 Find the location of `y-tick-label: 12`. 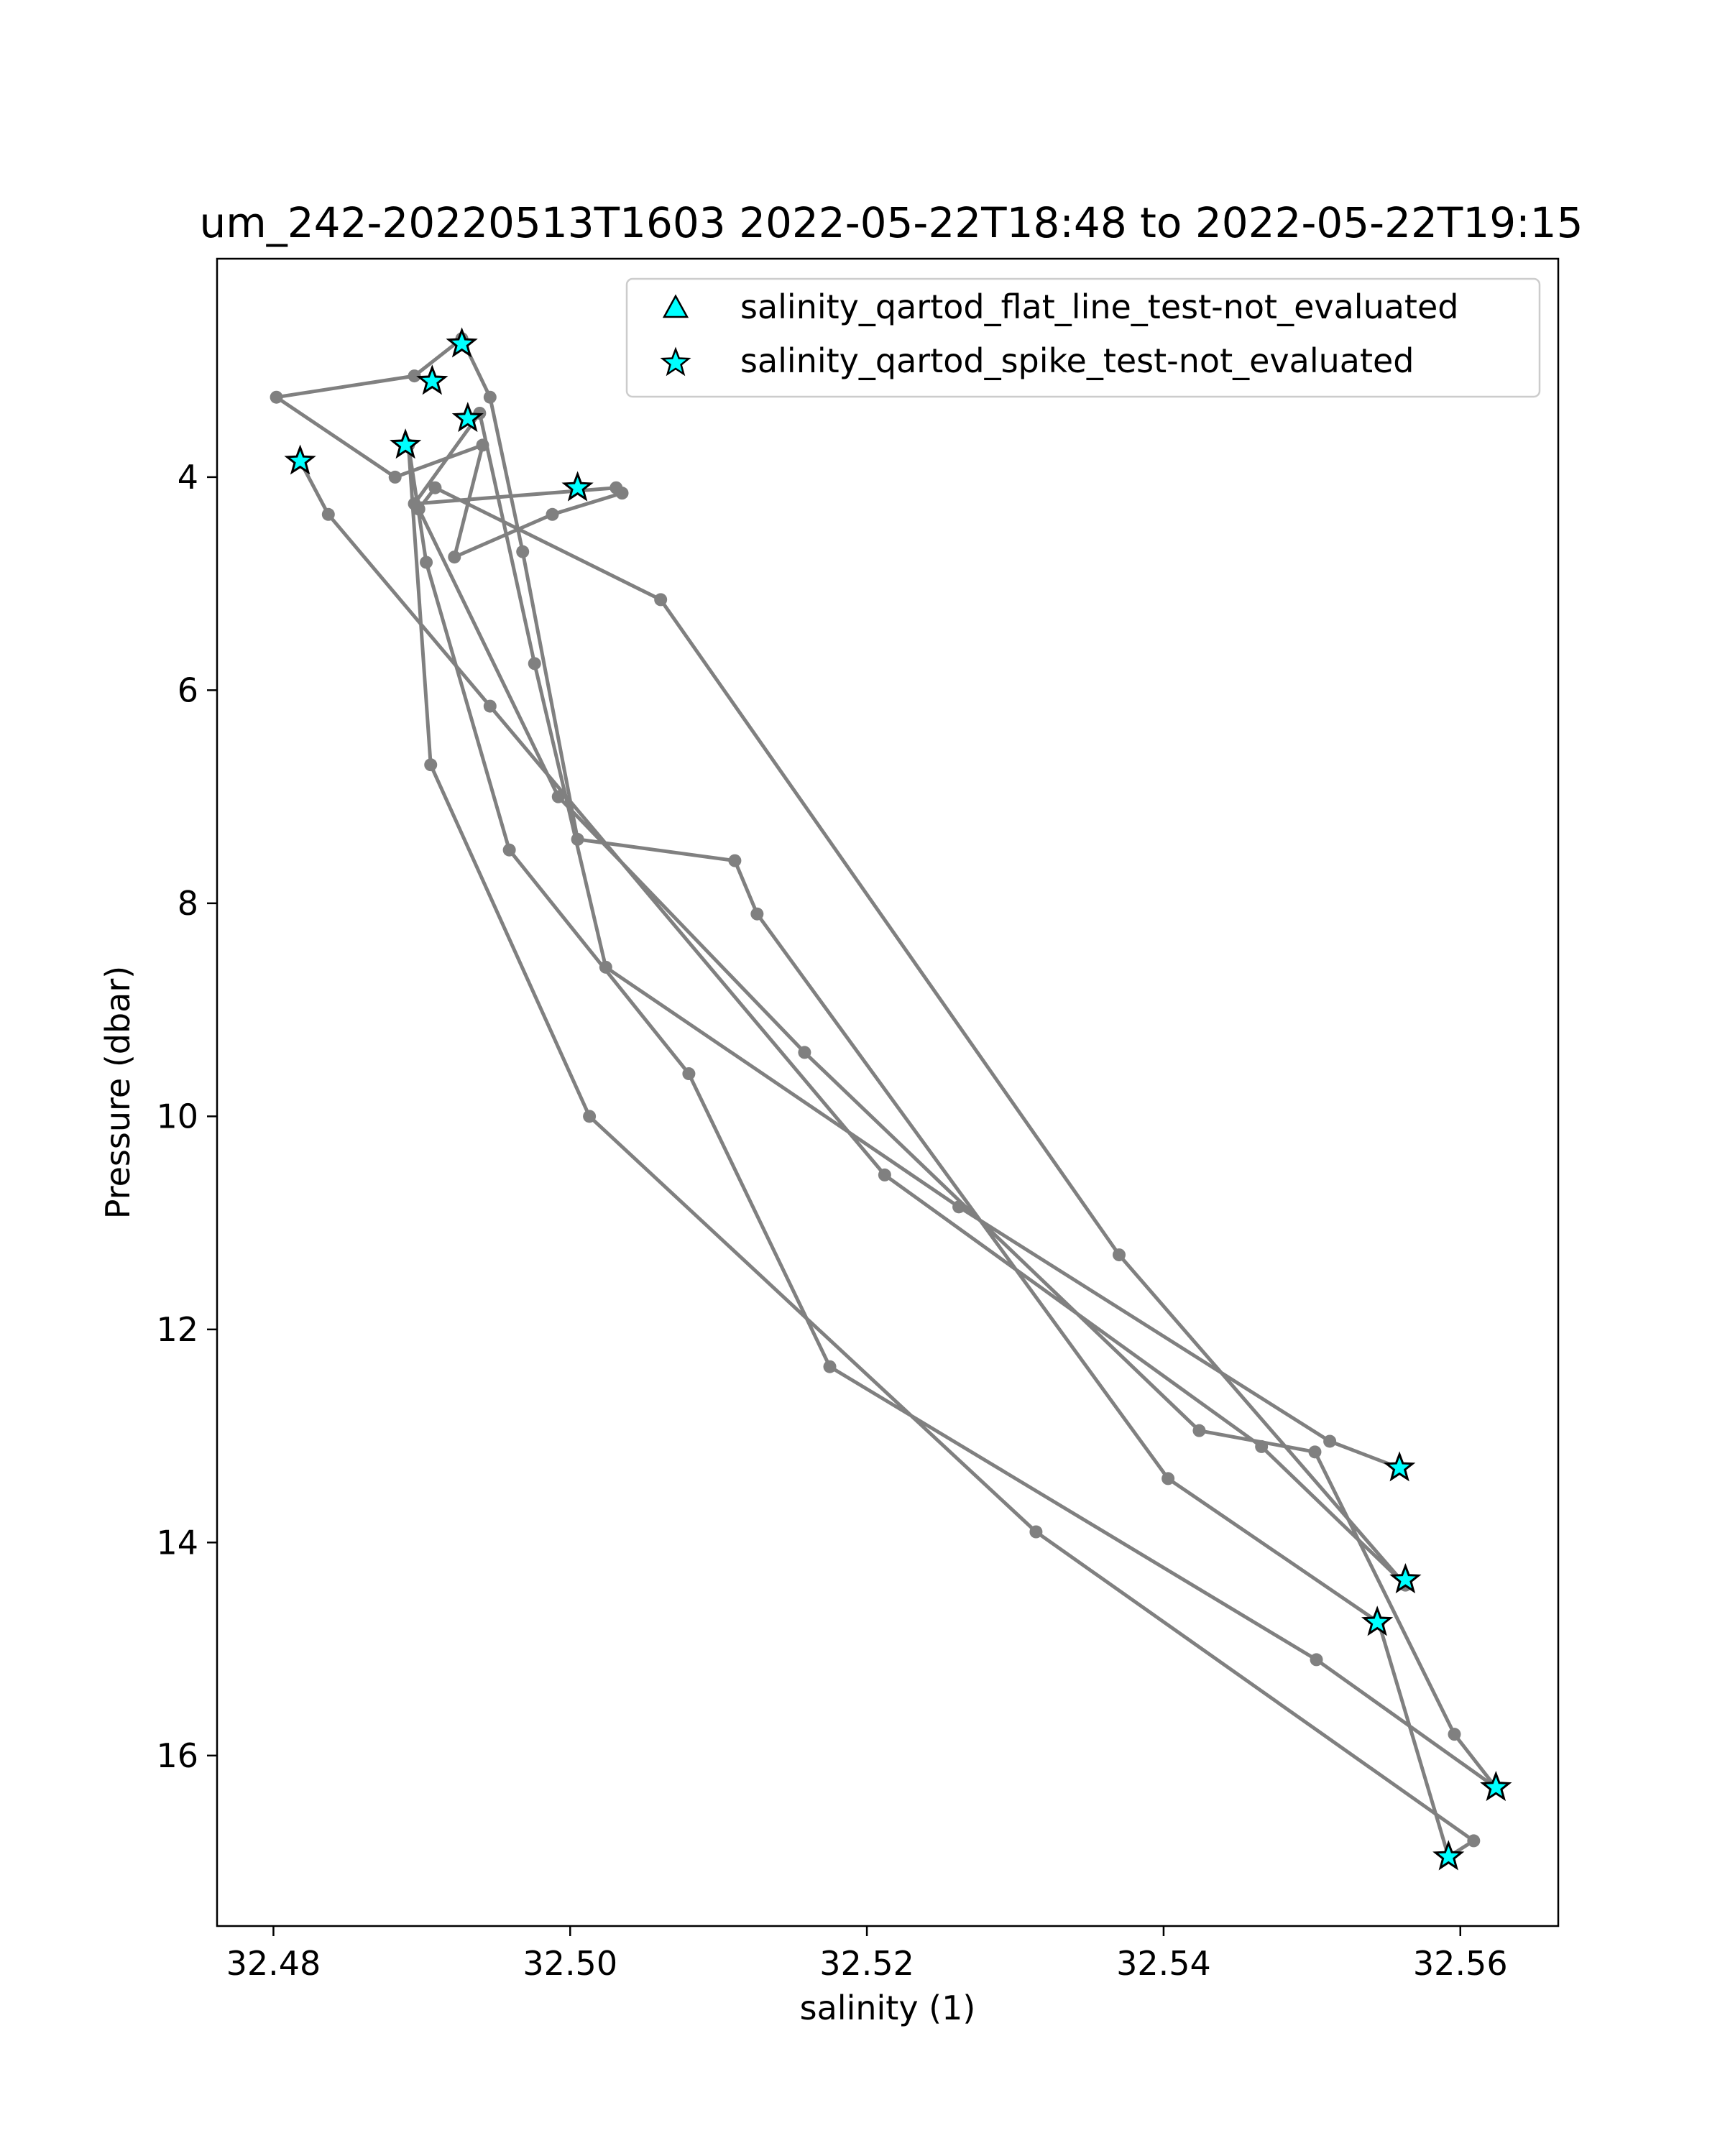

y-tick-label: 12 is located at coordinates (177, 1329).